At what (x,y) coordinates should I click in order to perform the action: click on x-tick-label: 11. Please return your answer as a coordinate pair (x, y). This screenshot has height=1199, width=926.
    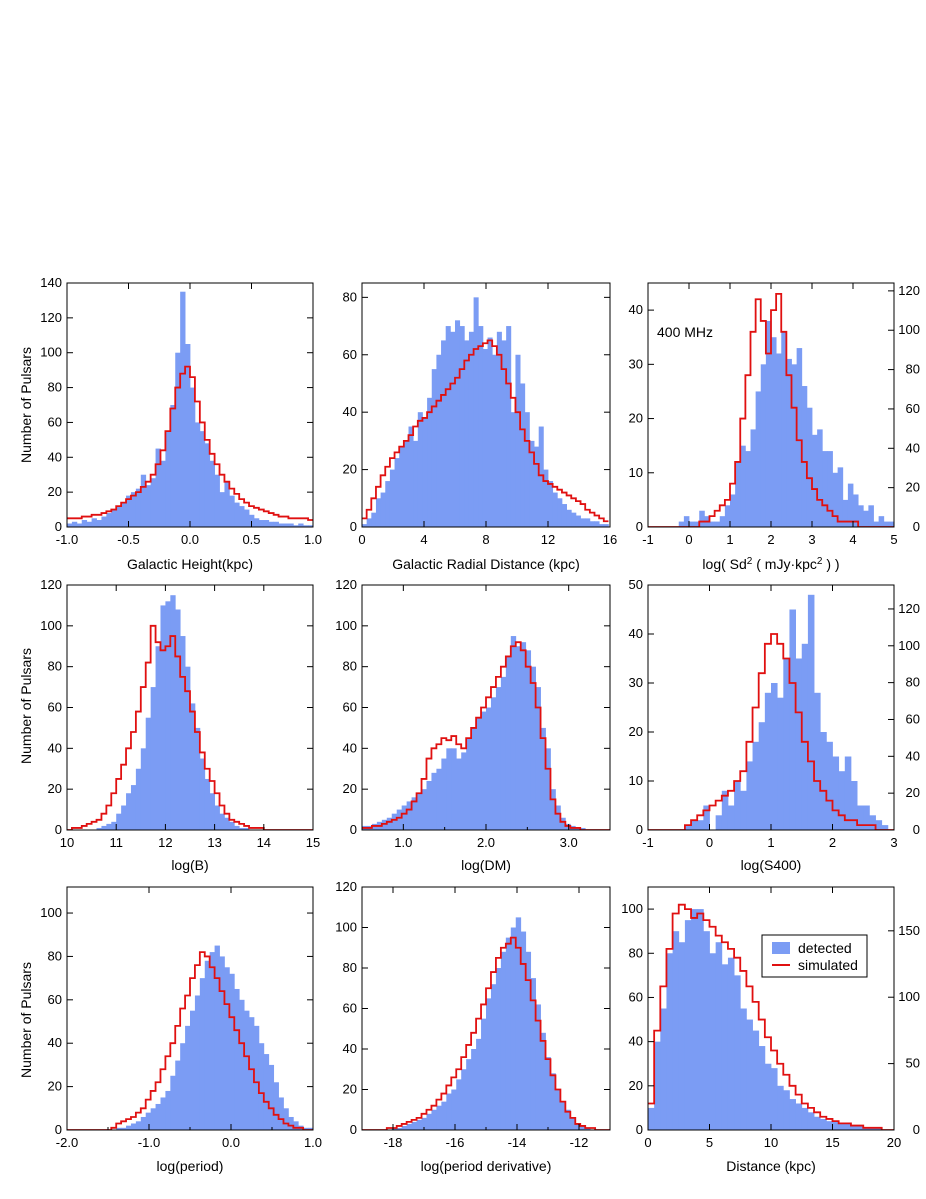
    Looking at the image, I should click on (116, 842).